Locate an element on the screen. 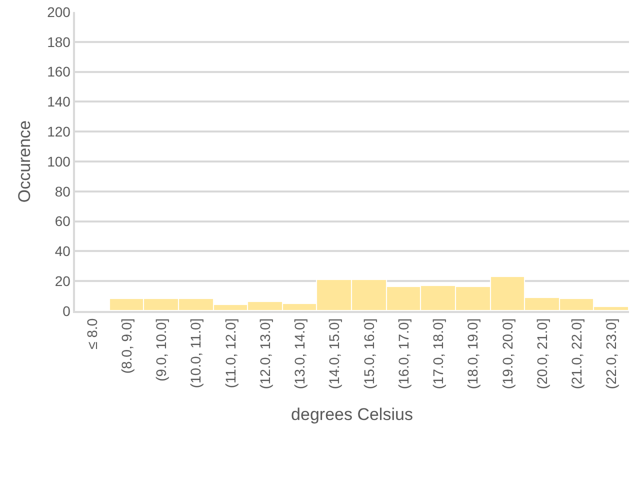 Image resolution: width=633 pixels, height=491 pixels. x-tick-label: (16.0, 17.0] is located at coordinates (403, 354).